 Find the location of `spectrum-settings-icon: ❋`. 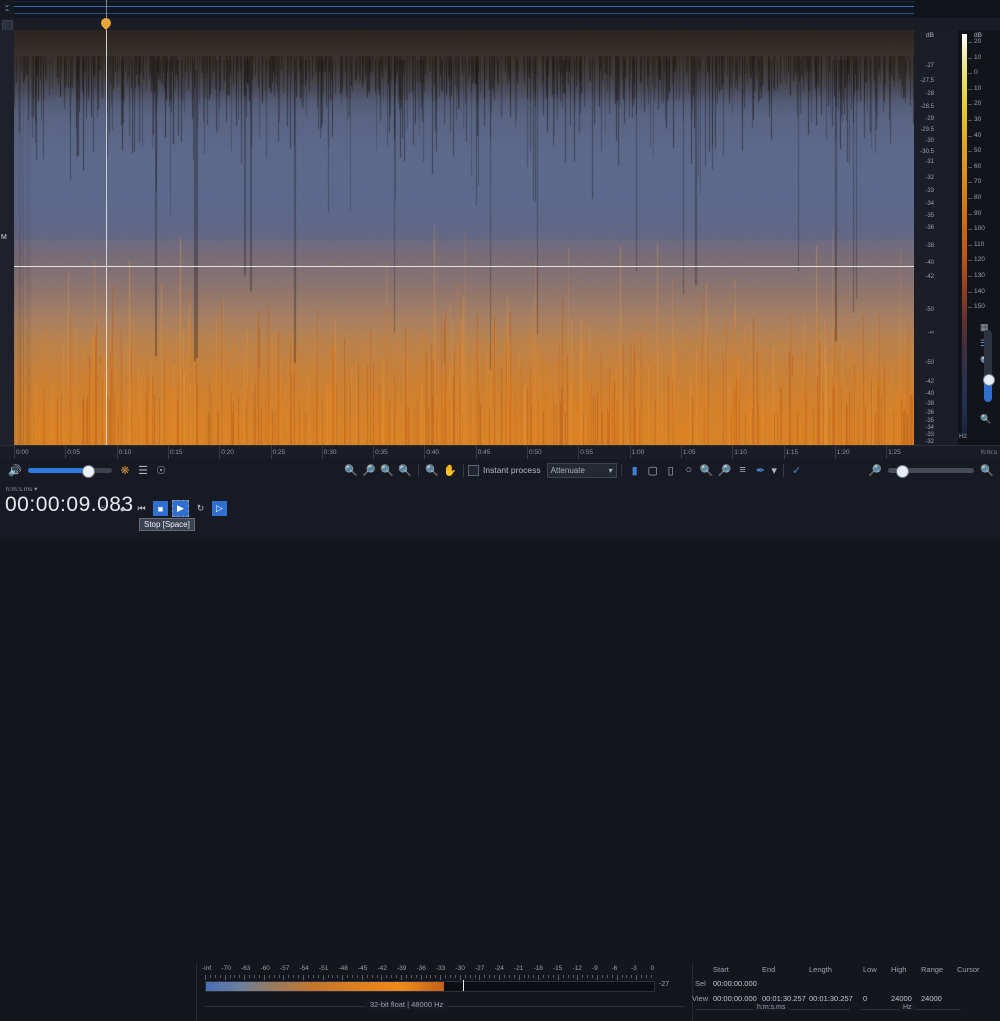

spectrum-settings-icon: ❋ is located at coordinates (125, 470).